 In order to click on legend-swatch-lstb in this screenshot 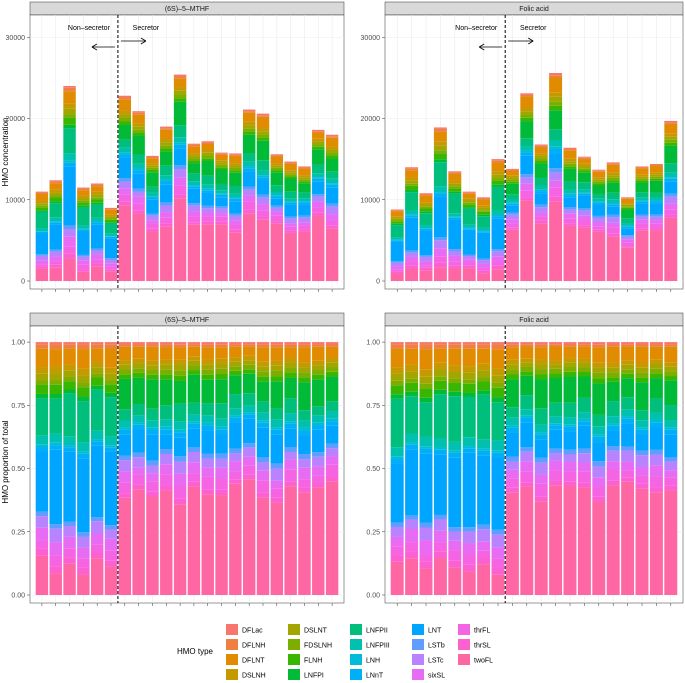, I will do `click(418, 644)`.